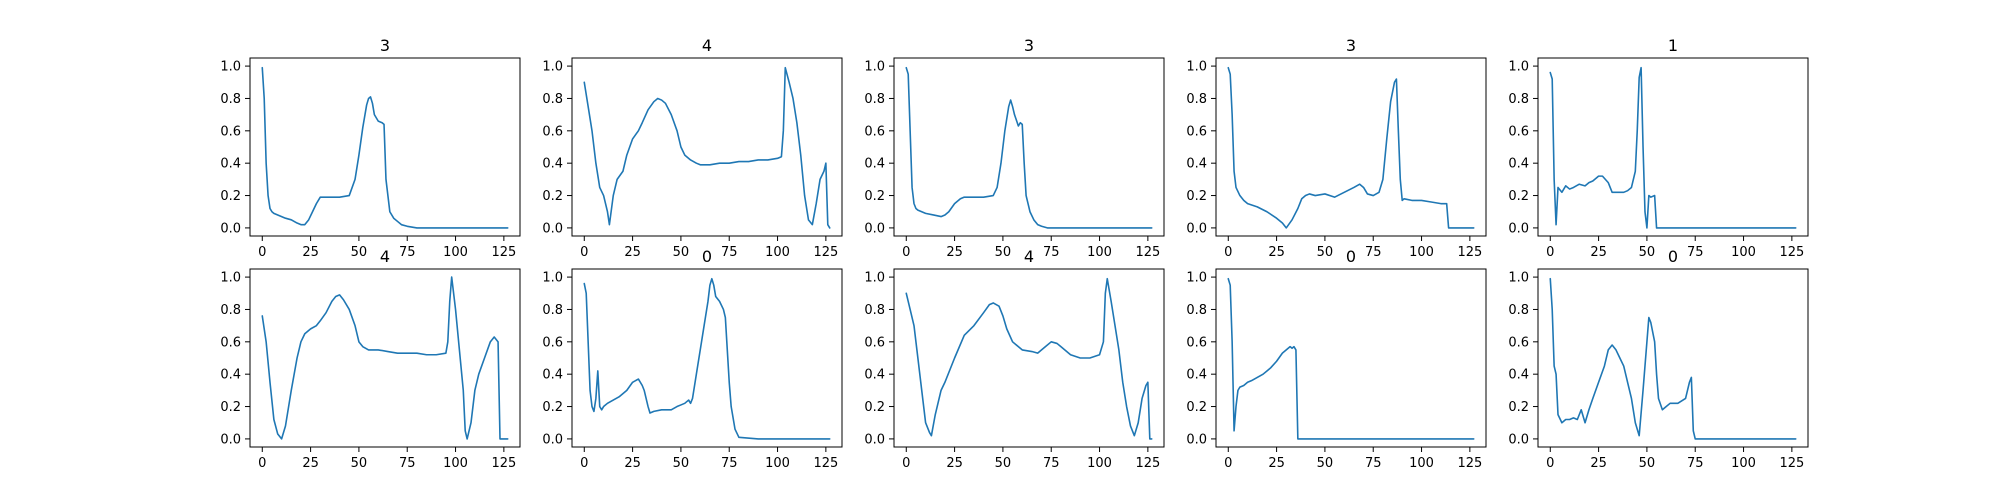 The width and height of the screenshot is (2000, 500). I want to click on subplot-8: 0 25 50 75 100 125 0.0 0.2 0.4 0.6 0.8 1.0 4, so click(1014, 359).